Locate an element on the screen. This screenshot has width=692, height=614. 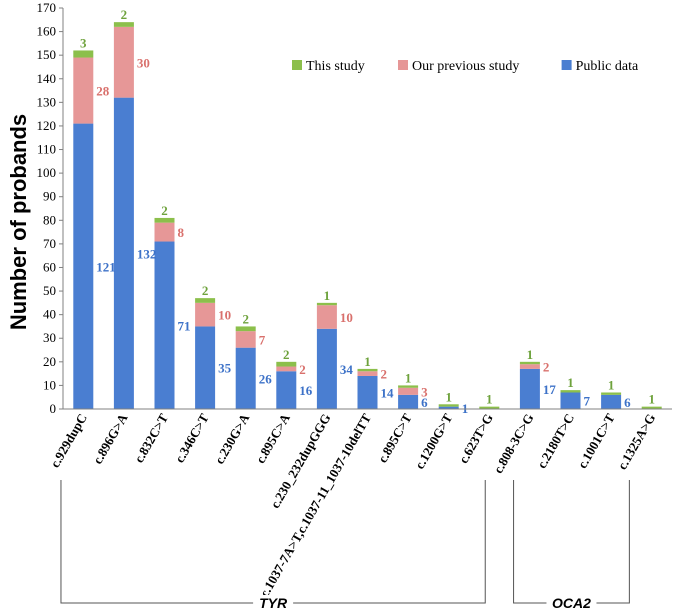
y-tick-label: 160 is located at coordinates (47, 31).